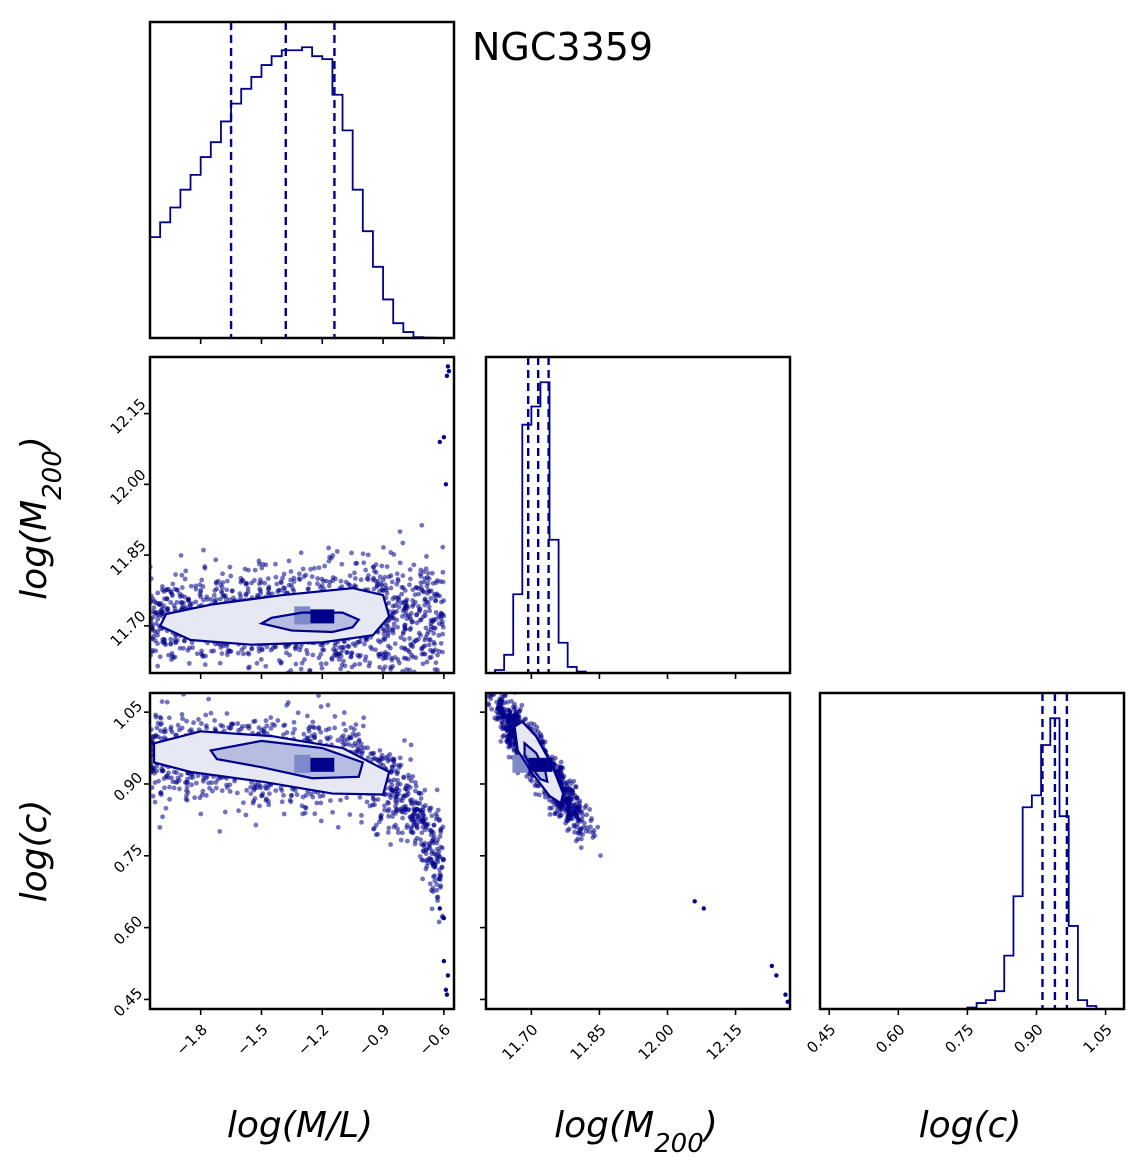  I want to click on panel-frame, so click(302, 180).